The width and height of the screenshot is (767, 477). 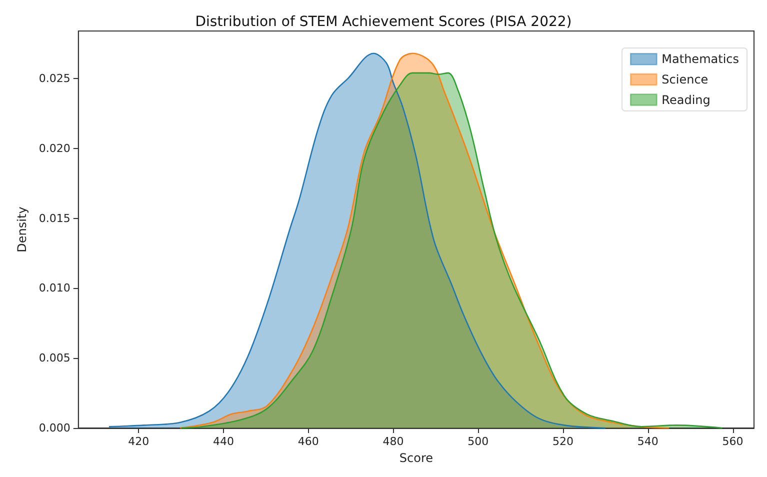 I want to click on x-tick-label: 460, so click(x=308, y=441).